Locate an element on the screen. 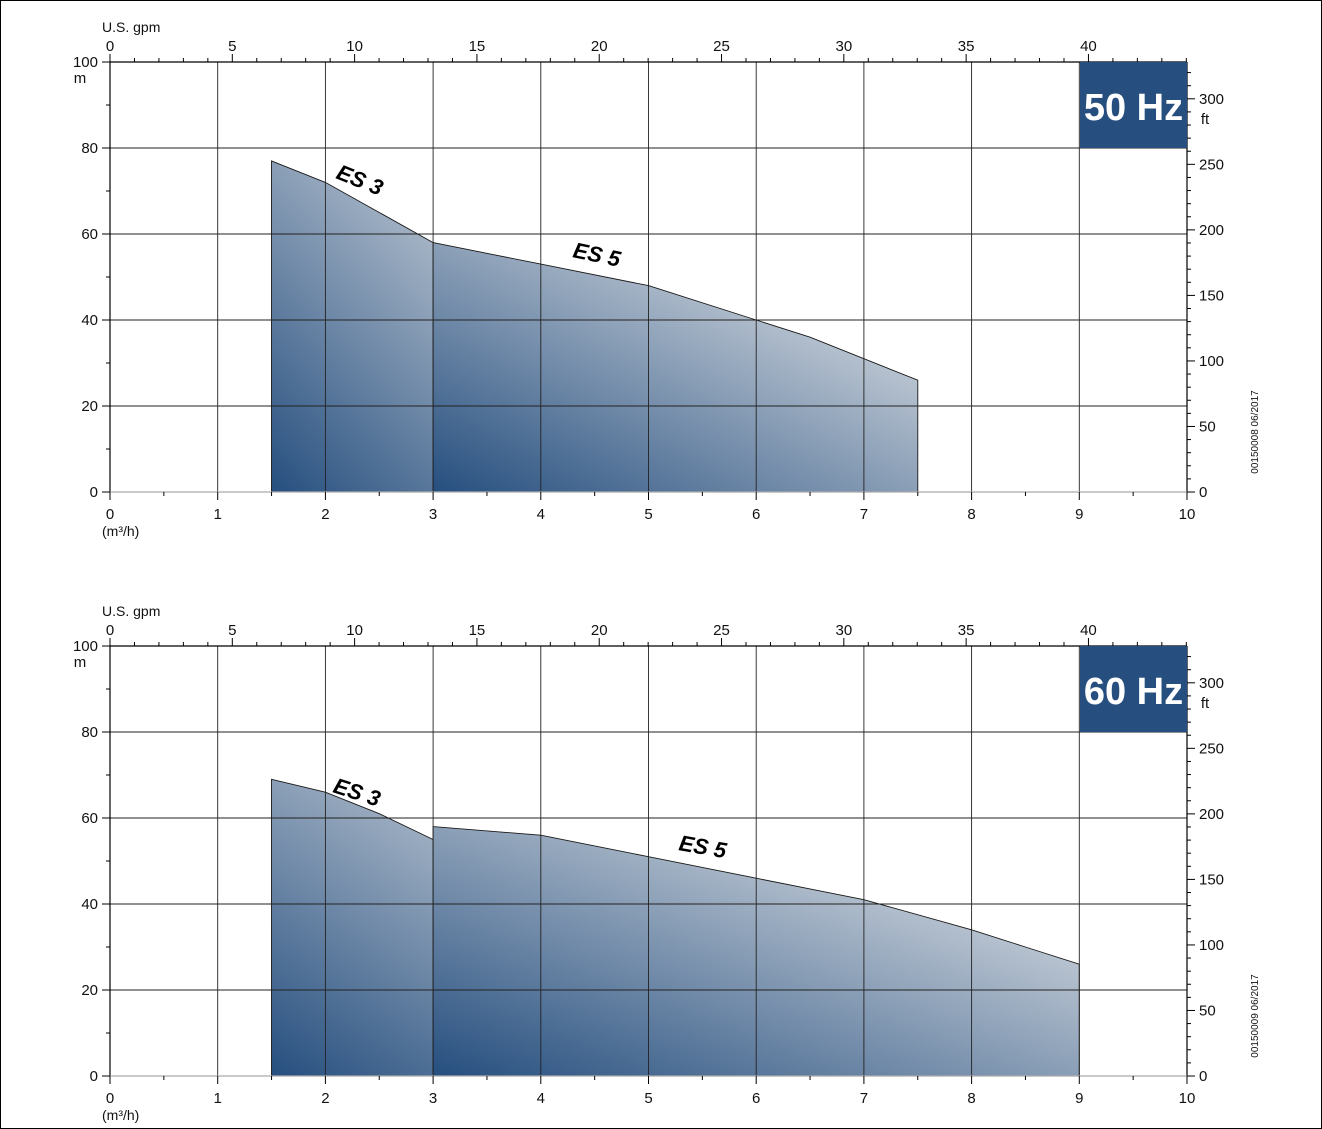 The height and width of the screenshot is (1129, 1322). frequency-badge-label: 50 Hz is located at coordinates (1133, 108).